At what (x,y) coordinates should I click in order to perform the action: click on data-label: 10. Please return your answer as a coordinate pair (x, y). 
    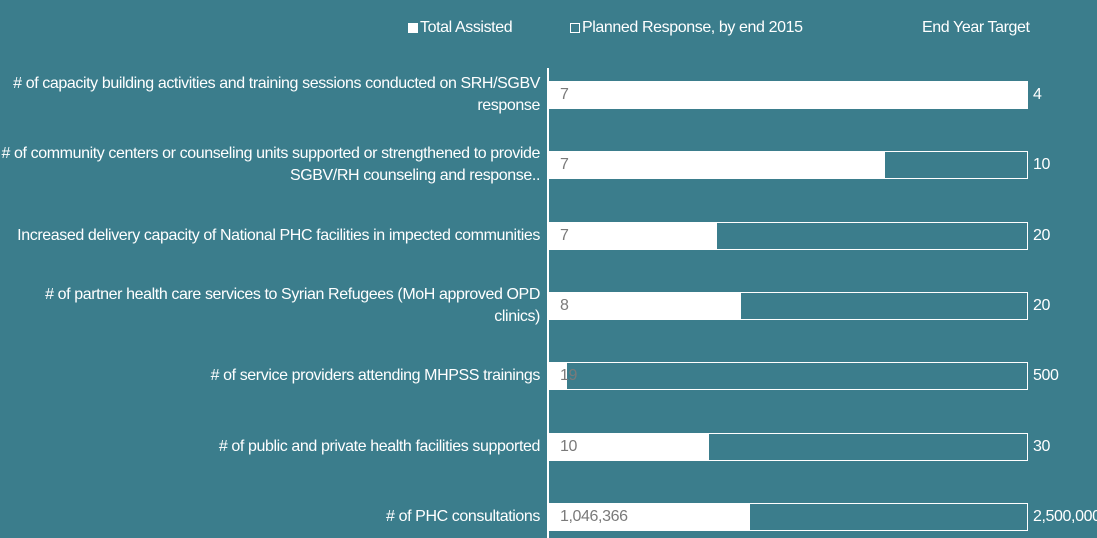
    Looking at the image, I should click on (568, 446).